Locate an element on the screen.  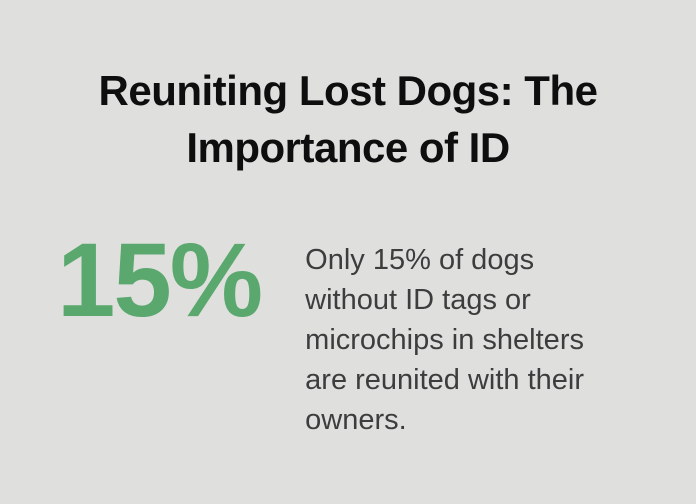
stat-description-line-5: owners. is located at coordinates (356, 420).